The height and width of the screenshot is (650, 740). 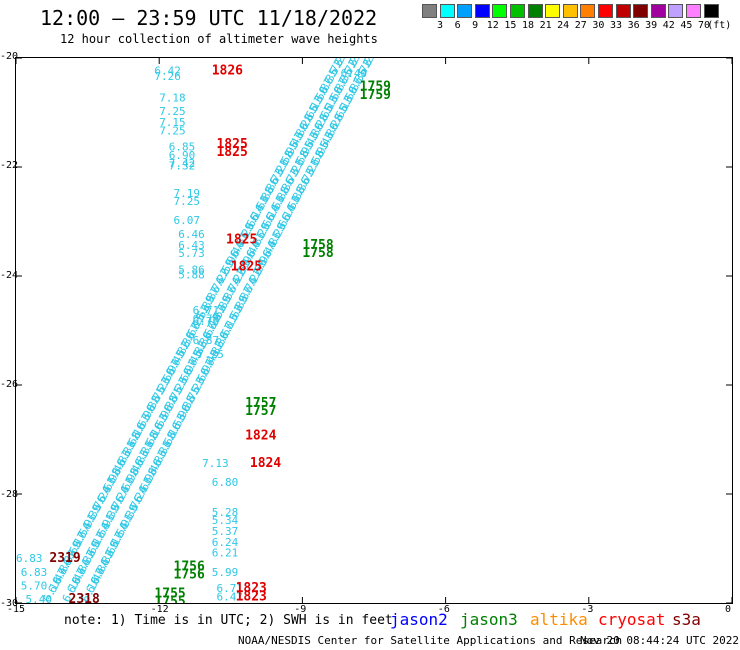 I want to click on latitude-tick-label: -26, so click(x=9, y=385).